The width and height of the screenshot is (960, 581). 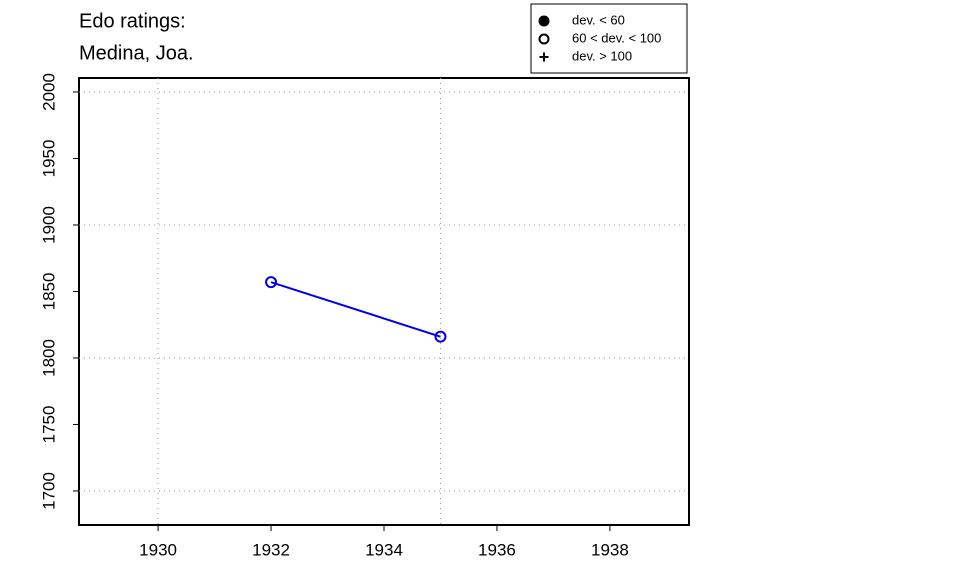 What do you see at coordinates (48, 292) in the screenshot?
I see `y-tick-label: 1850` at bounding box center [48, 292].